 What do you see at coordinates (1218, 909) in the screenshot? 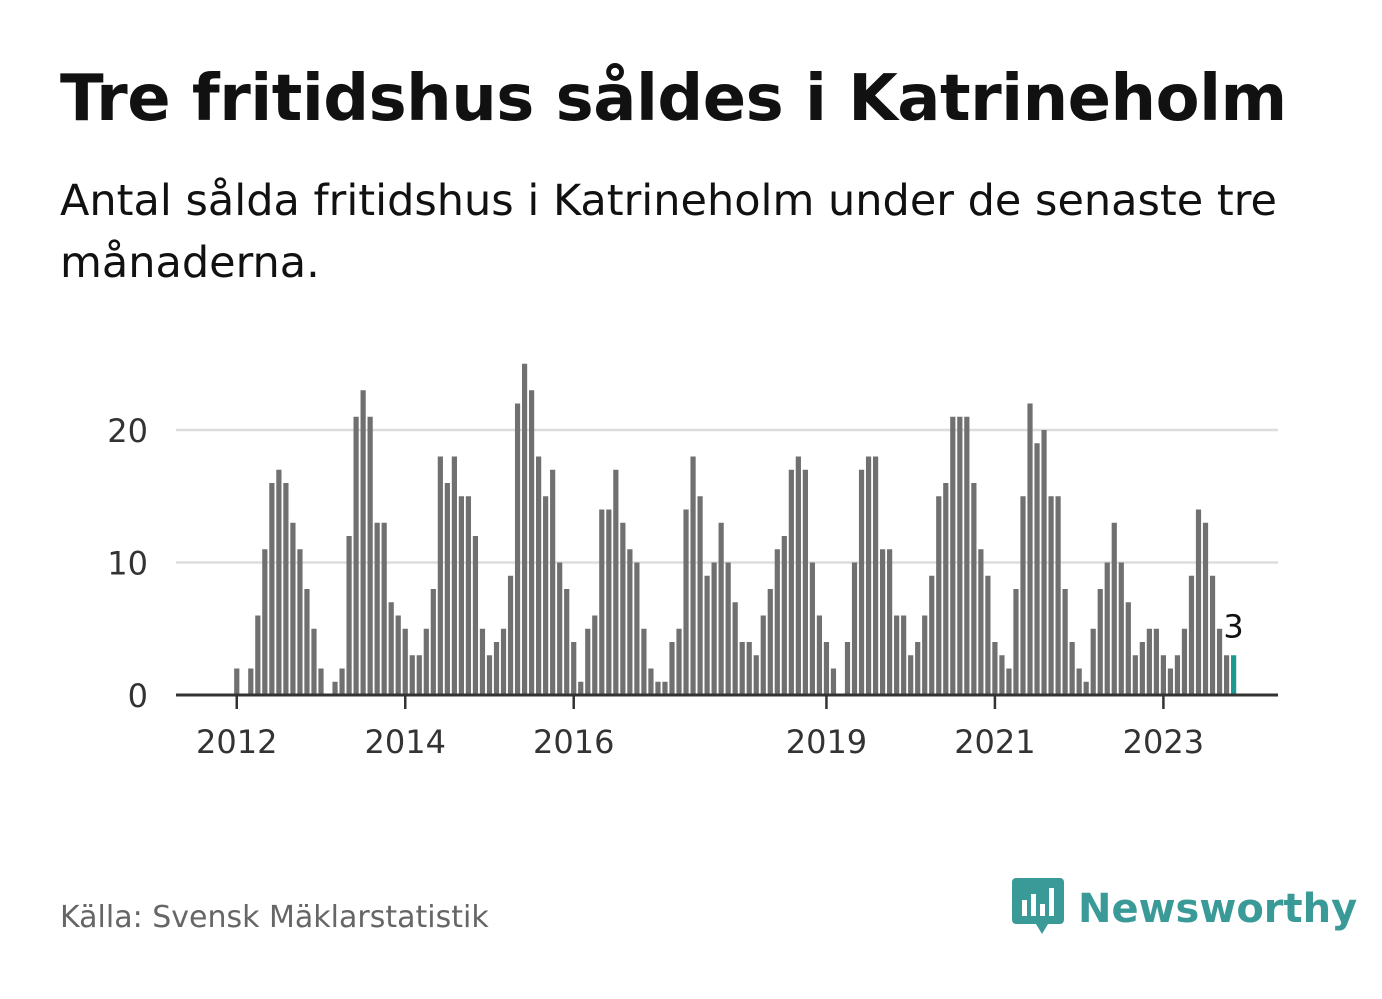
I see `brand-name: Newsworthy` at bounding box center [1218, 909].